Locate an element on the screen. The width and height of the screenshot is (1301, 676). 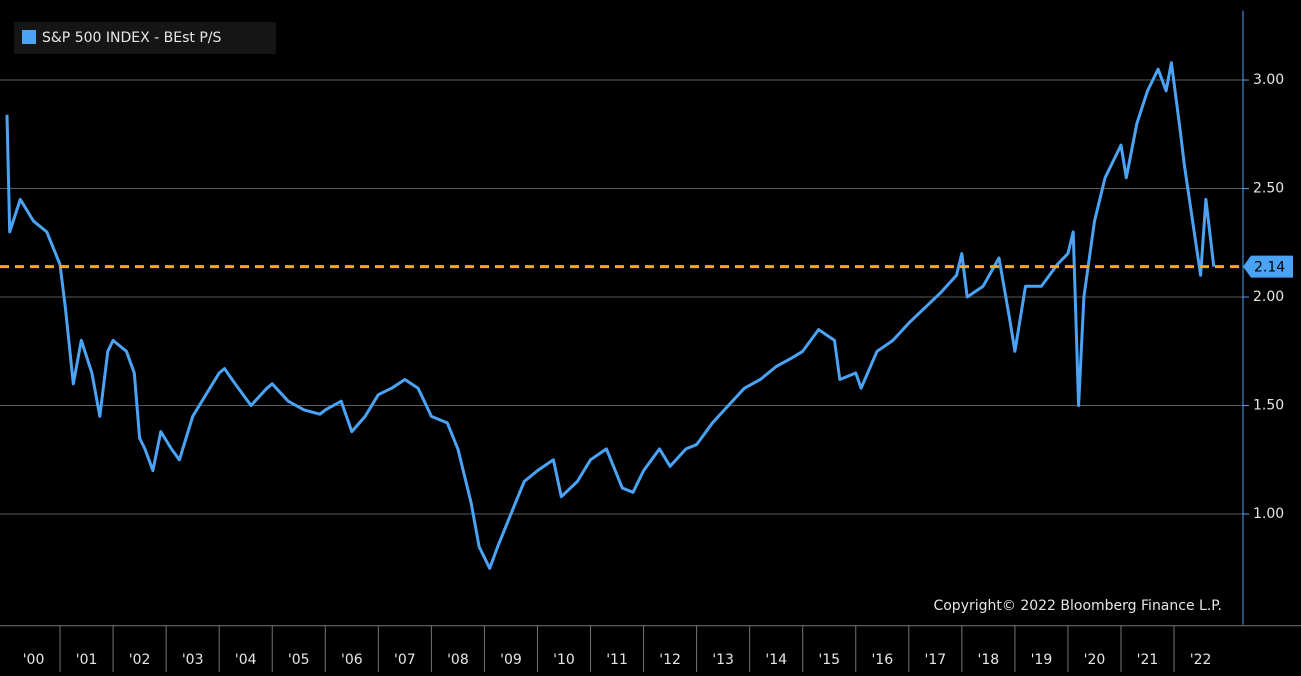
legend-box is located at coordinates (145, 38).